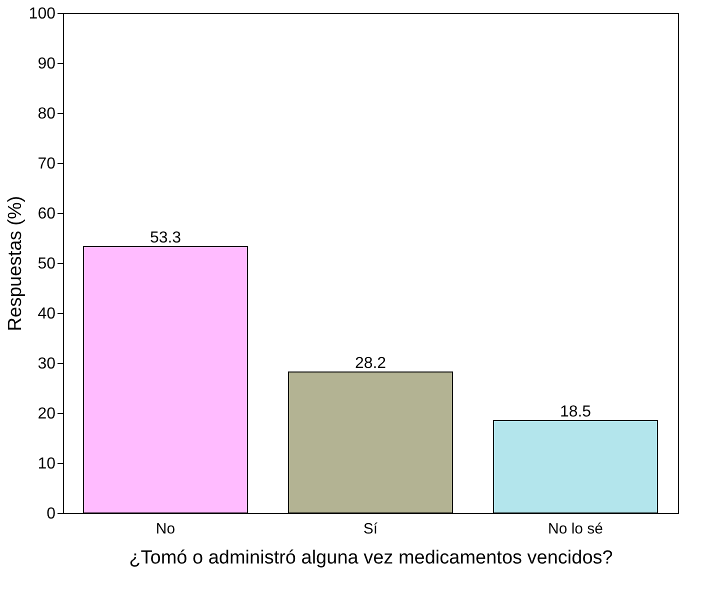  What do you see at coordinates (166, 238) in the screenshot?
I see `data-label: 53.3` at bounding box center [166, 238].